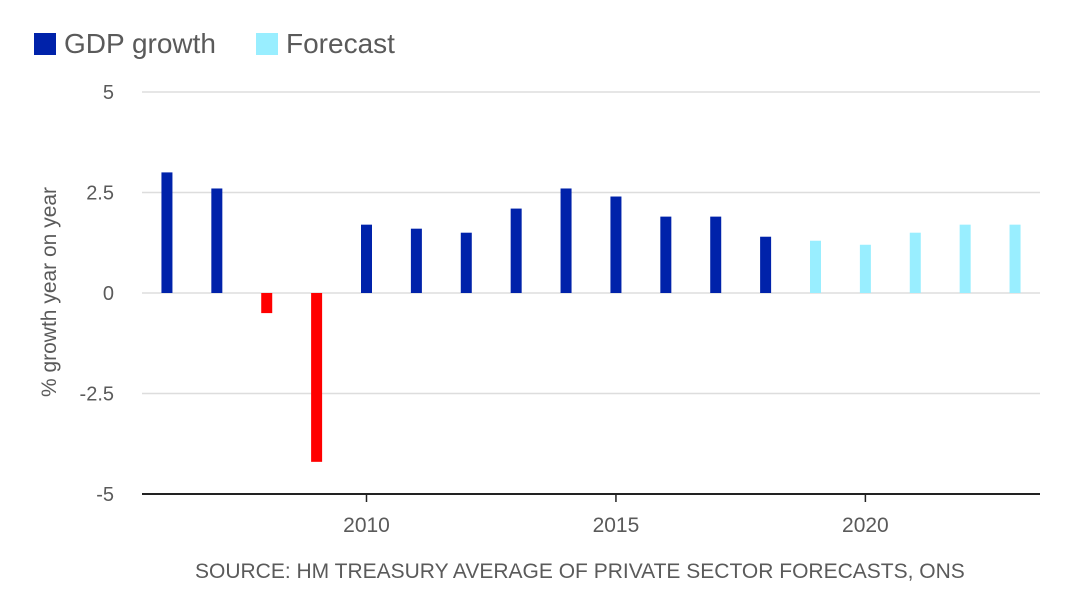  What do you see at coordinates (108, 93) in the screenshot?
I see `y-tick-label: 5` at bounding box center [108, 93].